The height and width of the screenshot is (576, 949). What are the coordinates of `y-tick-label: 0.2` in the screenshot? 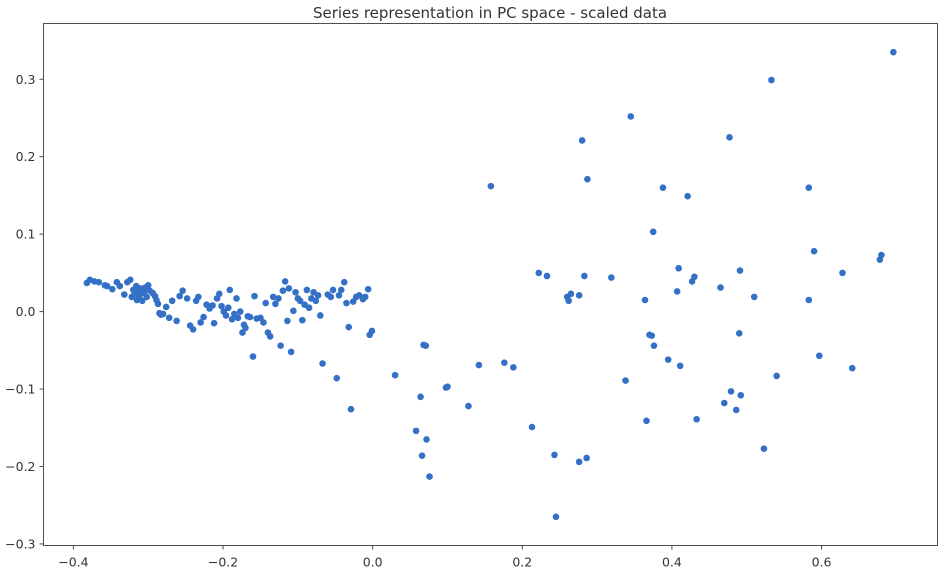 It's located at (26, 156).